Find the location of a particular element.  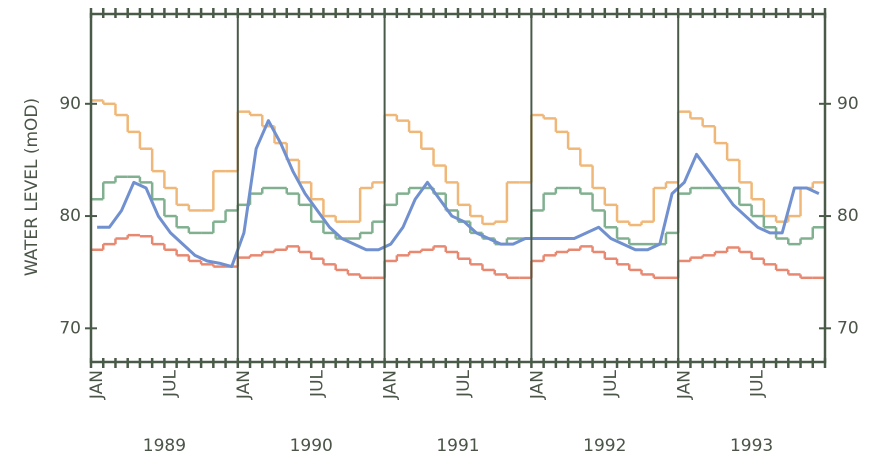

year-label: 1993 is located at coordinates (751, 446).